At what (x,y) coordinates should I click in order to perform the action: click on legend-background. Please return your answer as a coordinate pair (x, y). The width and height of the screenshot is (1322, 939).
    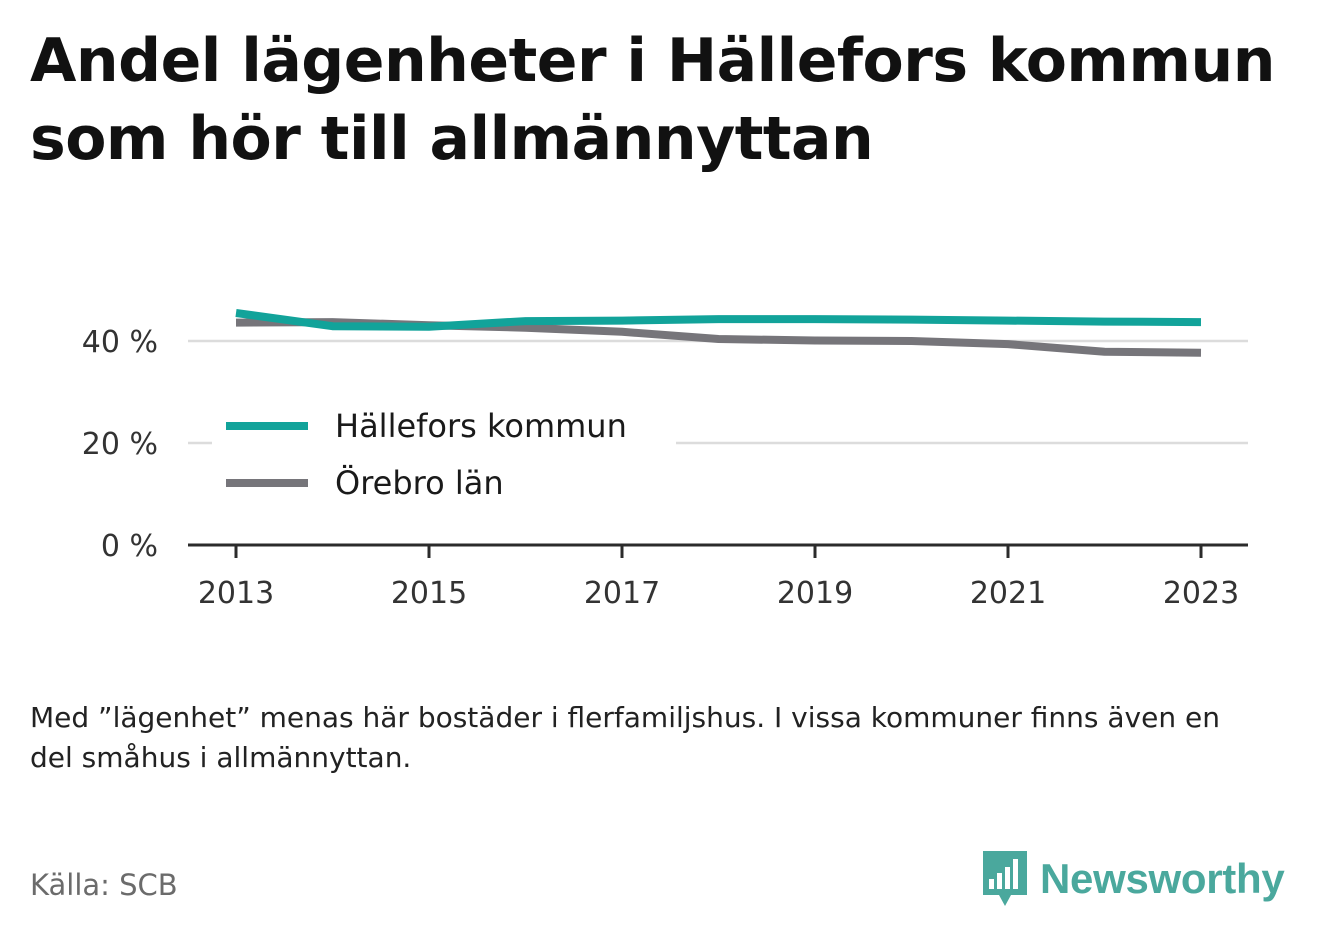
    Looking at the image, I should click on (444, 456).